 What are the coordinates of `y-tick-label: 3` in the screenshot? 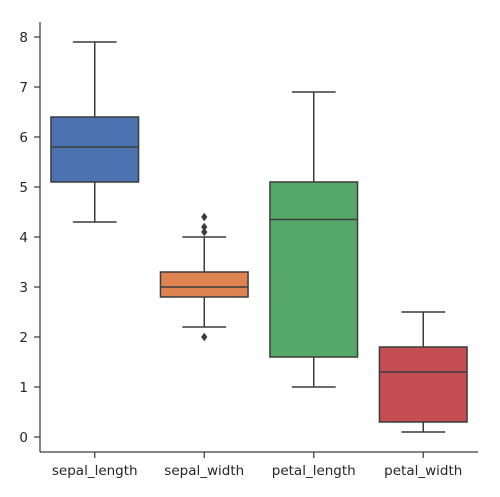 It's located at (23, 288).